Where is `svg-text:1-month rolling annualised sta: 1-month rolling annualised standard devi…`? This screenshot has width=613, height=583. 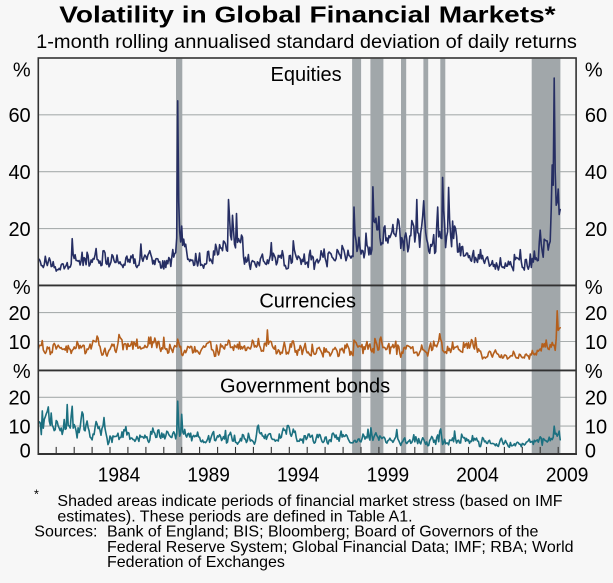 svg-text:1-month rolling annualised sta: 1-month rolling annualised standard devi… is located at coordinates (306, 42).